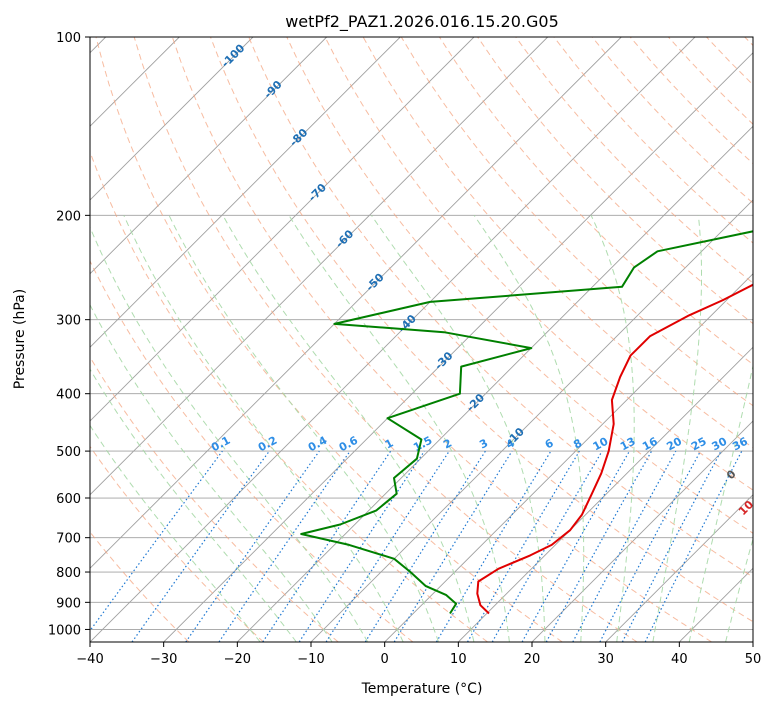 This screenshot has width=775, height=708. I want to click on x-tick-label: 50, so click(753, 659).